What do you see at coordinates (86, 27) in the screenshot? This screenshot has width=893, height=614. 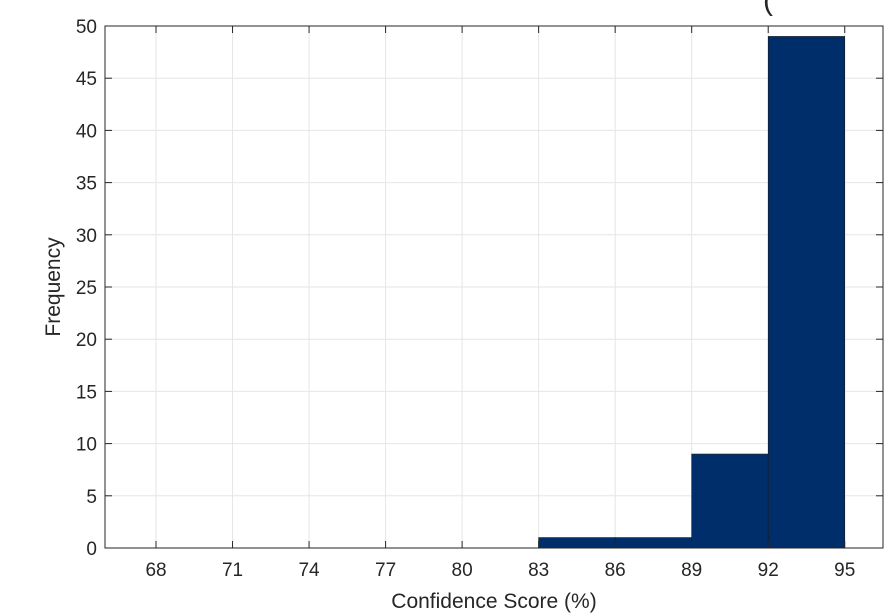 I see `y-tick-label: 50` at bounding box center [86, 27].